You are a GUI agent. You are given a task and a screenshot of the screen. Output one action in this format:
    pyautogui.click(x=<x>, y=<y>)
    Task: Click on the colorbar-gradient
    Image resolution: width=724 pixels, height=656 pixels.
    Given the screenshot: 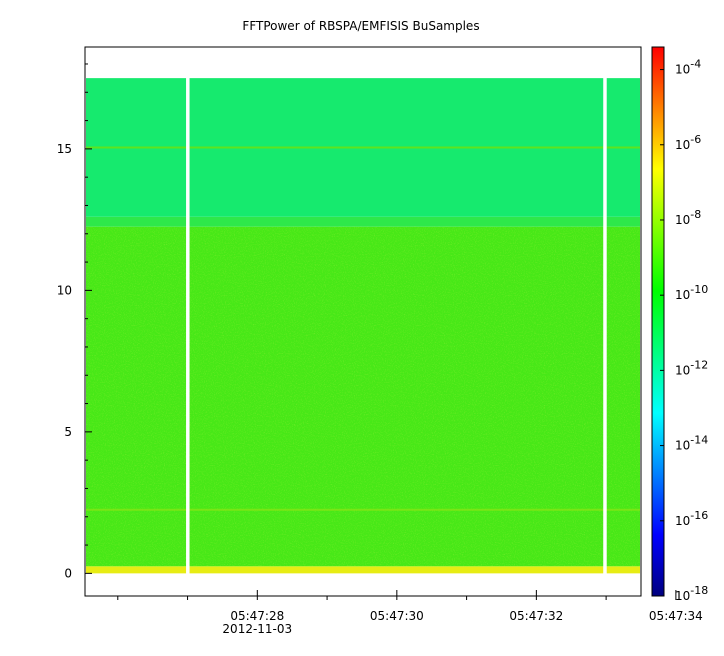 What is the action you would take?
    pyautogui.click(x=658, y=321)
    